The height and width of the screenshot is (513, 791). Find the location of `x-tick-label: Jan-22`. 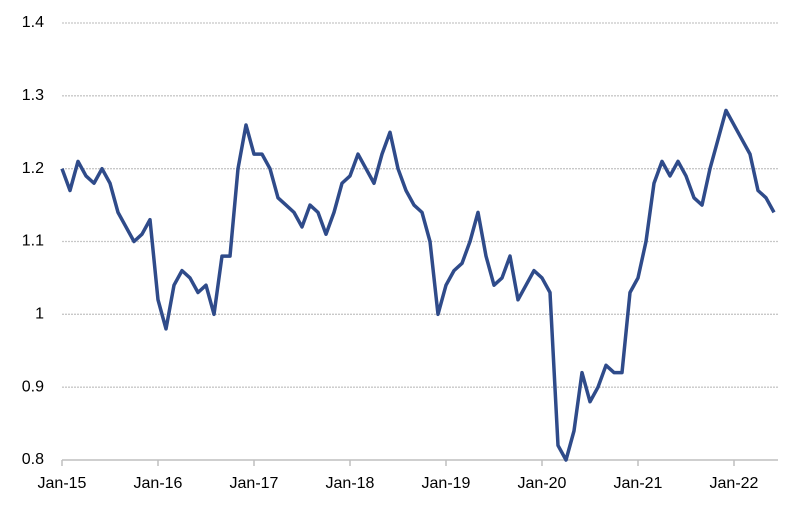

x-tick-label: Jan-22 is located at coordinates (734, 483).